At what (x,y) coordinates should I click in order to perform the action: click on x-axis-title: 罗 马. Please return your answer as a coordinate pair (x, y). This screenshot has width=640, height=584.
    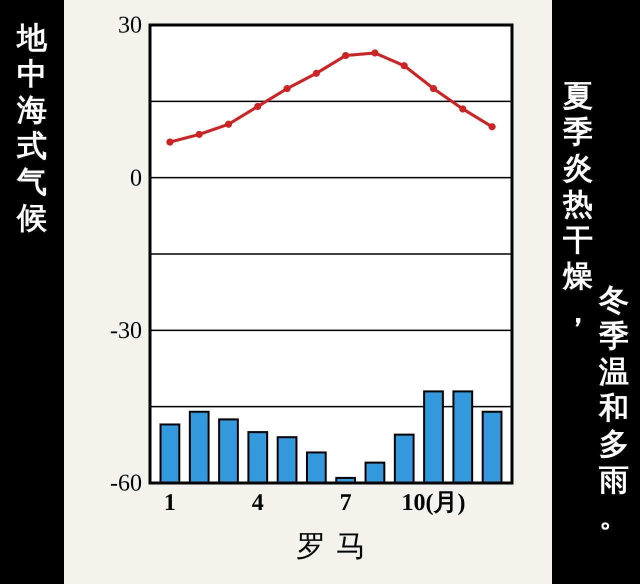
    Looking at the image, I should click on (331, 546).